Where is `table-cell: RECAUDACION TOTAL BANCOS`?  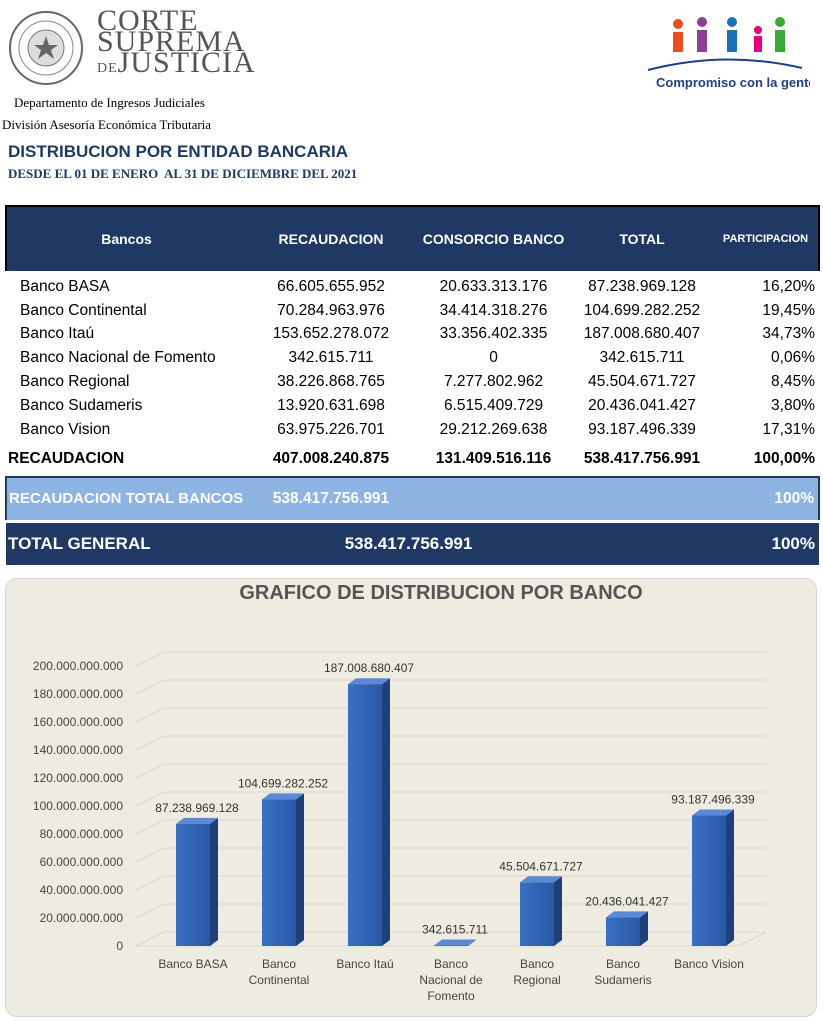 table-cell: RECAUDACION TOTAL BANCOS is located at coordinates (125, 498).